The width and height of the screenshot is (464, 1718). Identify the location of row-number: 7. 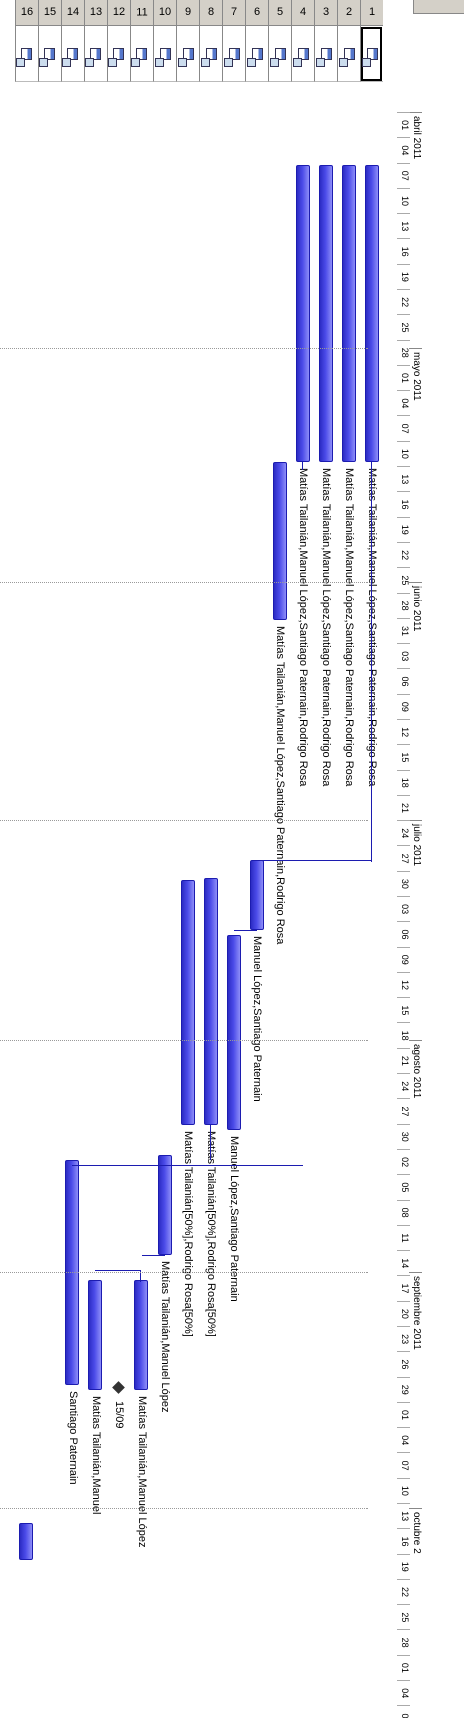
(234, 12).